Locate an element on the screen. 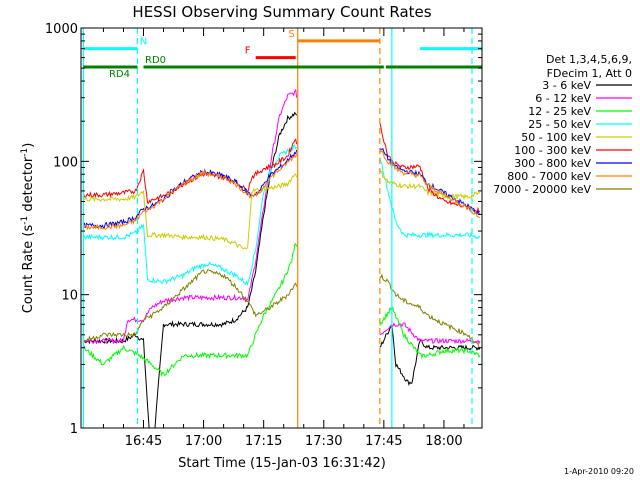  y-axis-label-part1: Count Rate (s is located at coordinates (28, 269).